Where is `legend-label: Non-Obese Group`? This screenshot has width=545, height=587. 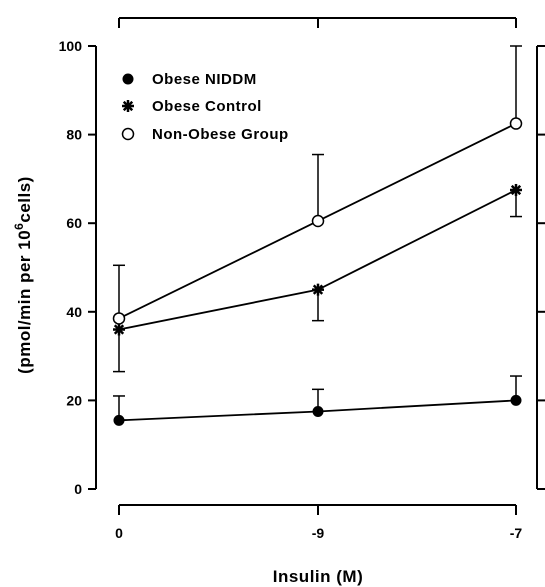
legend-label: Non-Obese Group is located at coordinates (220, 134).